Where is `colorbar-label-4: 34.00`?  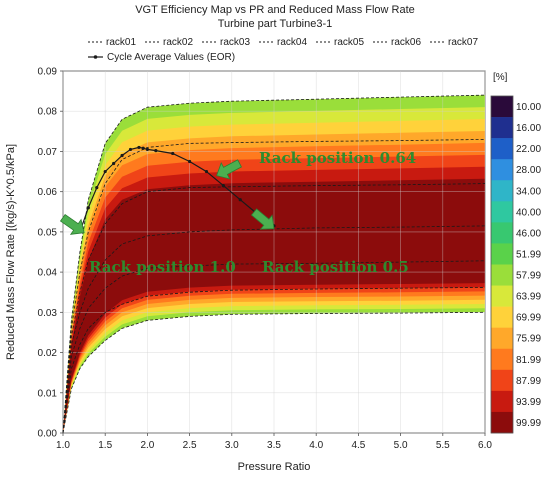 colorbar-label-4: 34.00 is located at coordinates (528, 191).